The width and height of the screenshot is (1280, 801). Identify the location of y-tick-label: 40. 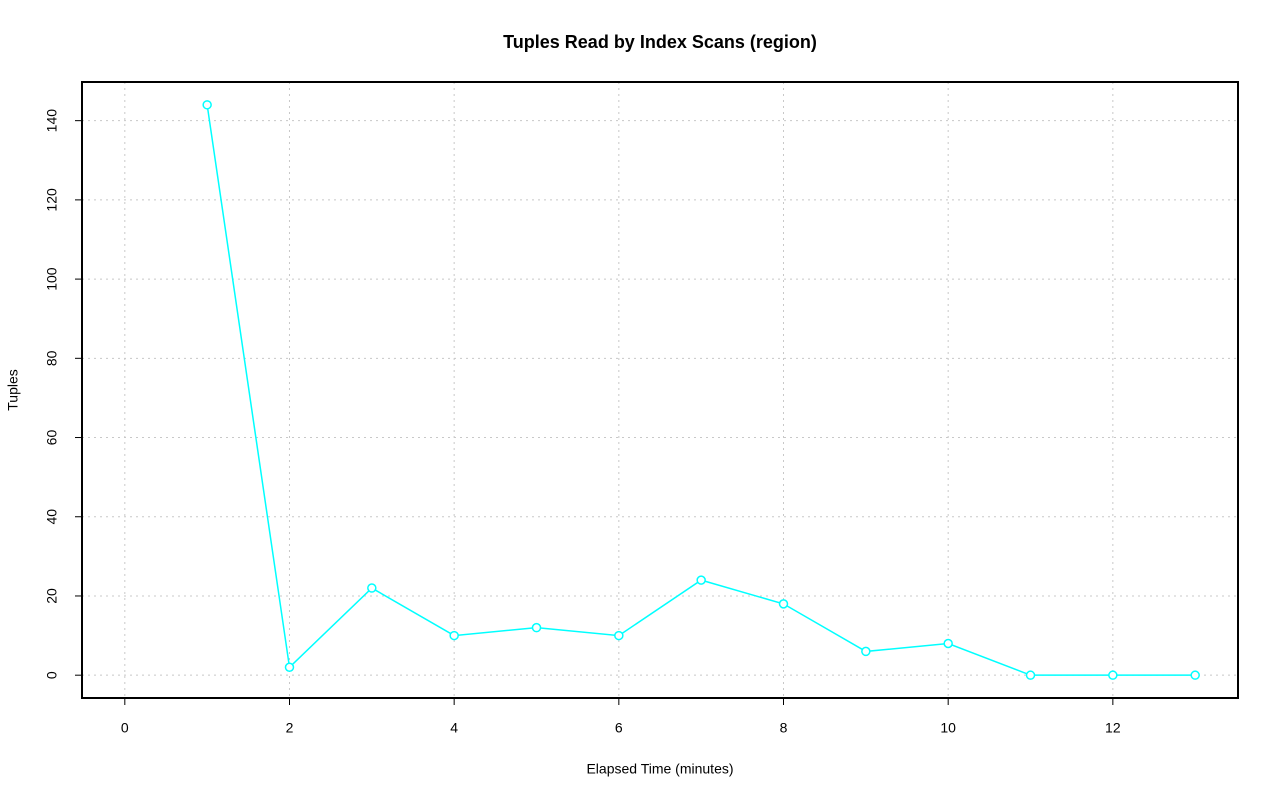
(52, 517).